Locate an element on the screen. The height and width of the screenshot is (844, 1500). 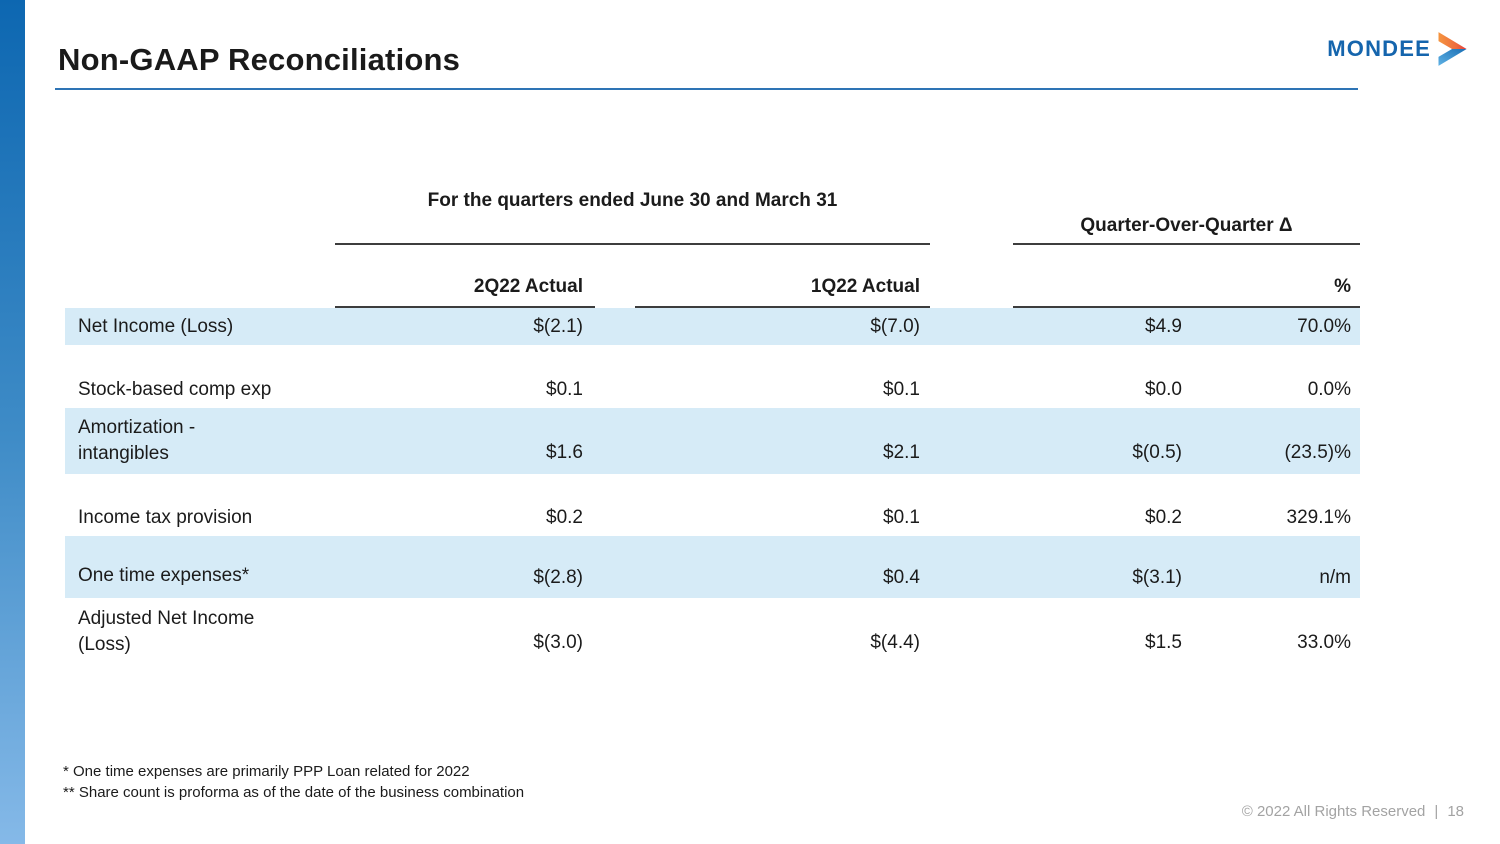
cell-percent: 329.1% is located at coordinates (1318, 517).